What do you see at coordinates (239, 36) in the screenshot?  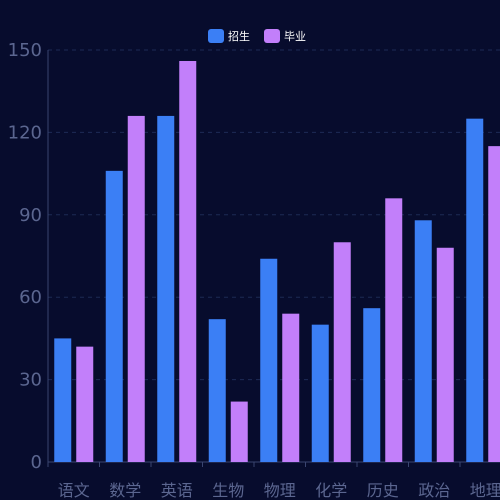 I see `legend-label: 招生` at bounding box center [239, 36].